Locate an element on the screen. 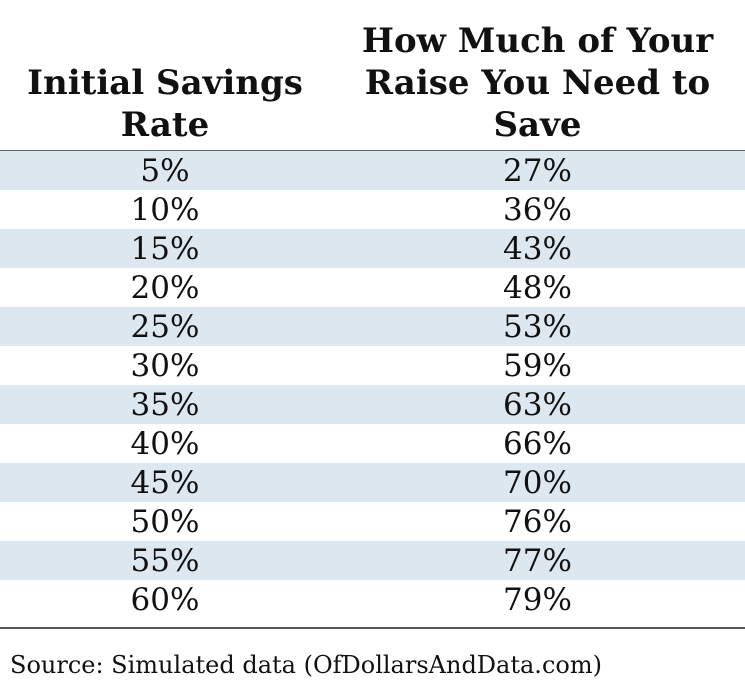  table-row: 40% 66% is located at coordinates (372, 443).